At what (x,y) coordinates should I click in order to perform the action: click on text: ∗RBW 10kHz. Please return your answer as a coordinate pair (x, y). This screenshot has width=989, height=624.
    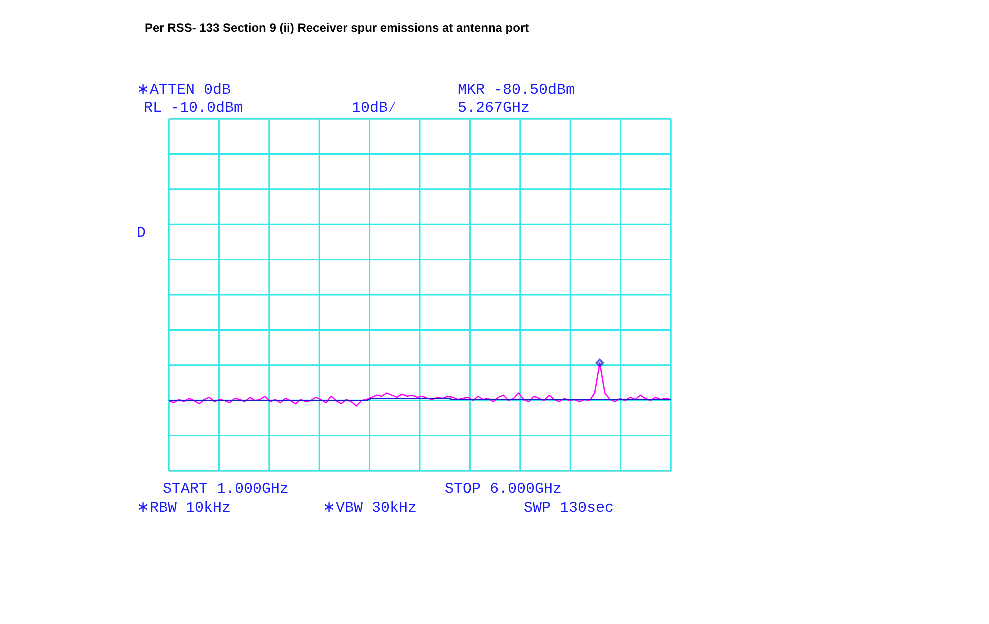
    Looking at the image, I should click on (184, 508).